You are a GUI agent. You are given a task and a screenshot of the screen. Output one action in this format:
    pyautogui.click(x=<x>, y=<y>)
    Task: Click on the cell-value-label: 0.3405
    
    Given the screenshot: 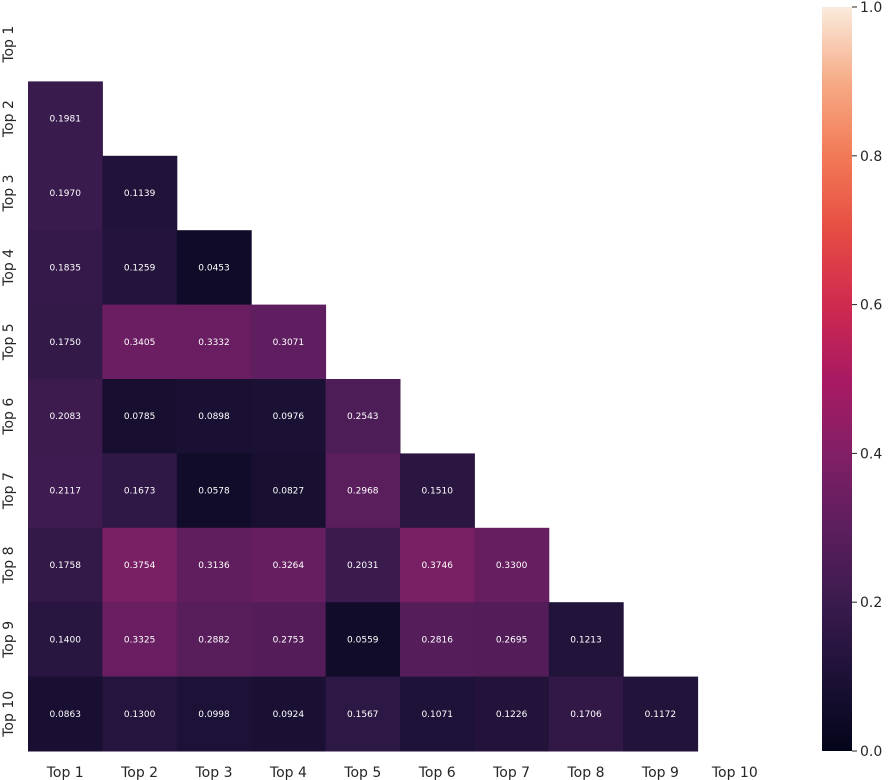 What is the action you would take?
    pyautogui.click(x=140, y=343)
    